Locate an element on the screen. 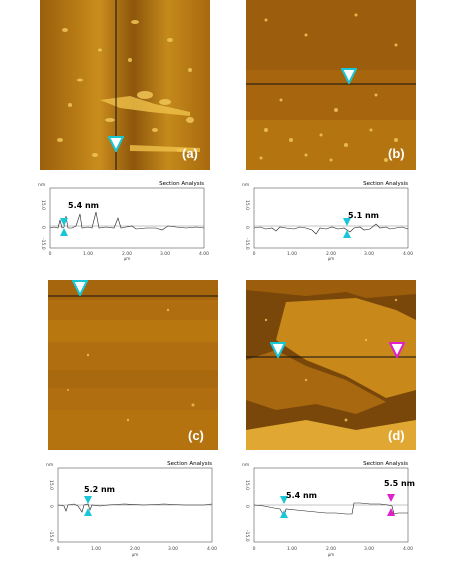  afm-image-c: (c) is located at coordinates (133, 365).